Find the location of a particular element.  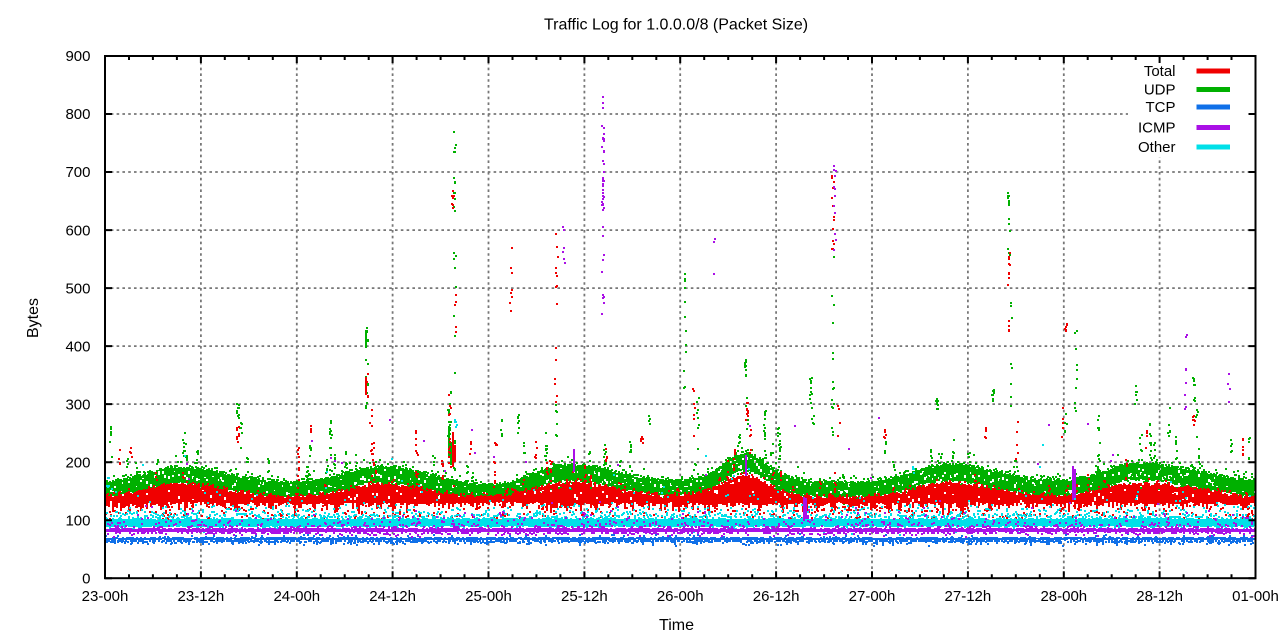

svg-text: Bytes is located at coordinates (33, 318).